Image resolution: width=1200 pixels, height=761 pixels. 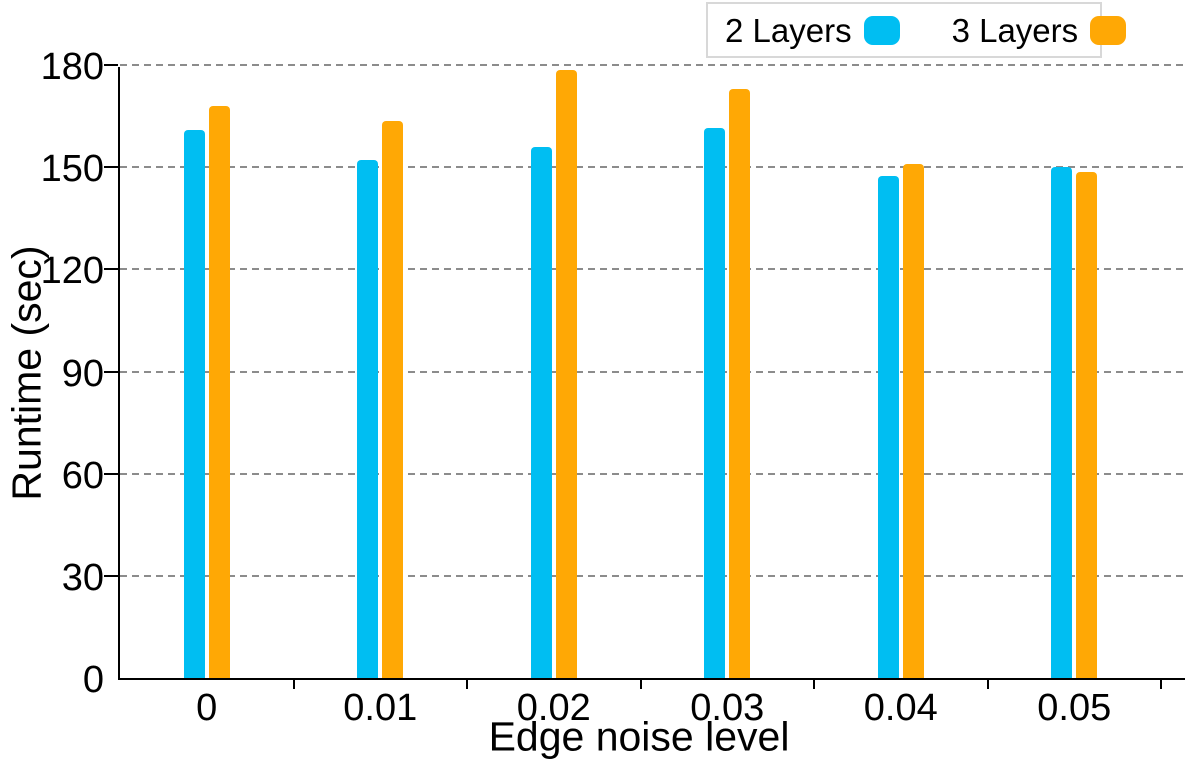 What do you see at coordinates (715, 403) in the screenshot?
I see `bar-2-layers-0.03` at bounding box center [715, 403].